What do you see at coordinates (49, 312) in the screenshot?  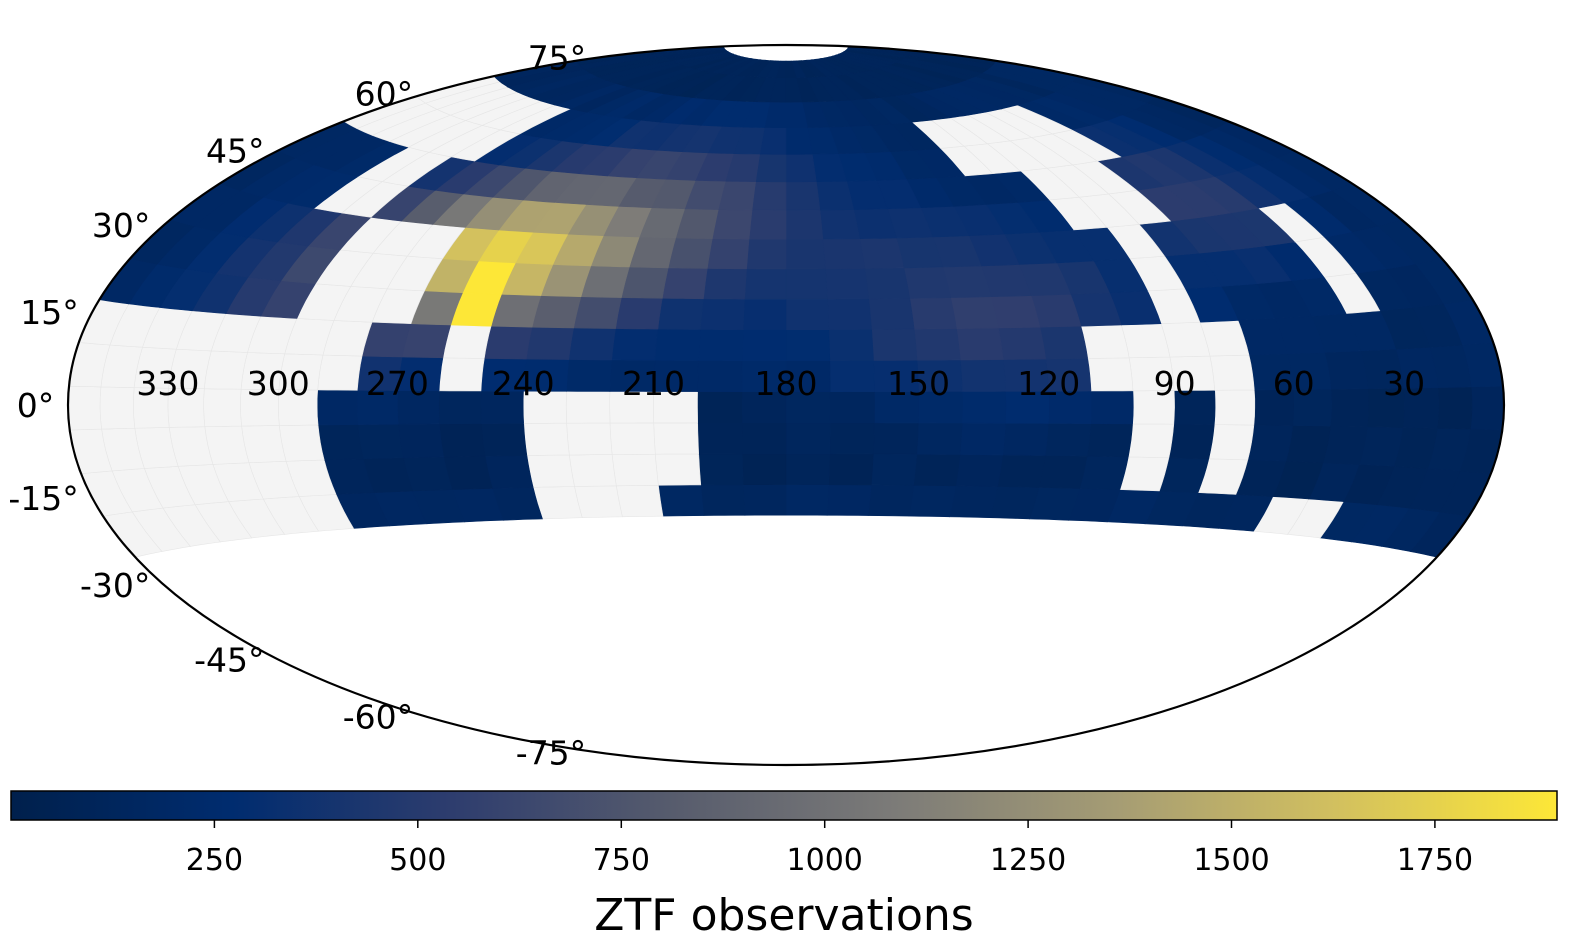 I see `latitude-tick-label: 15°` at bounding box center [49, 312].